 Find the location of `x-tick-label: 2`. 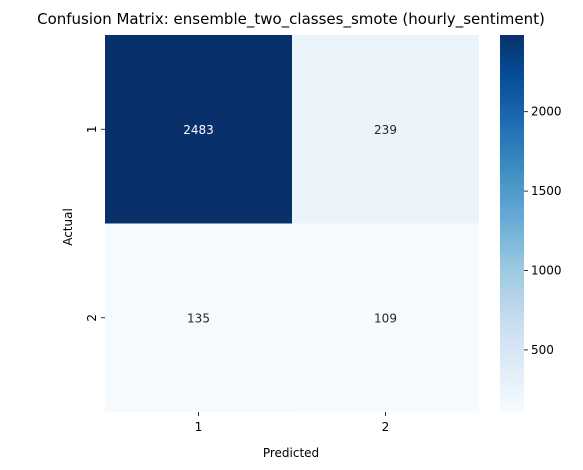

x-tick-label: 2 is located at coordinates (386, 427).